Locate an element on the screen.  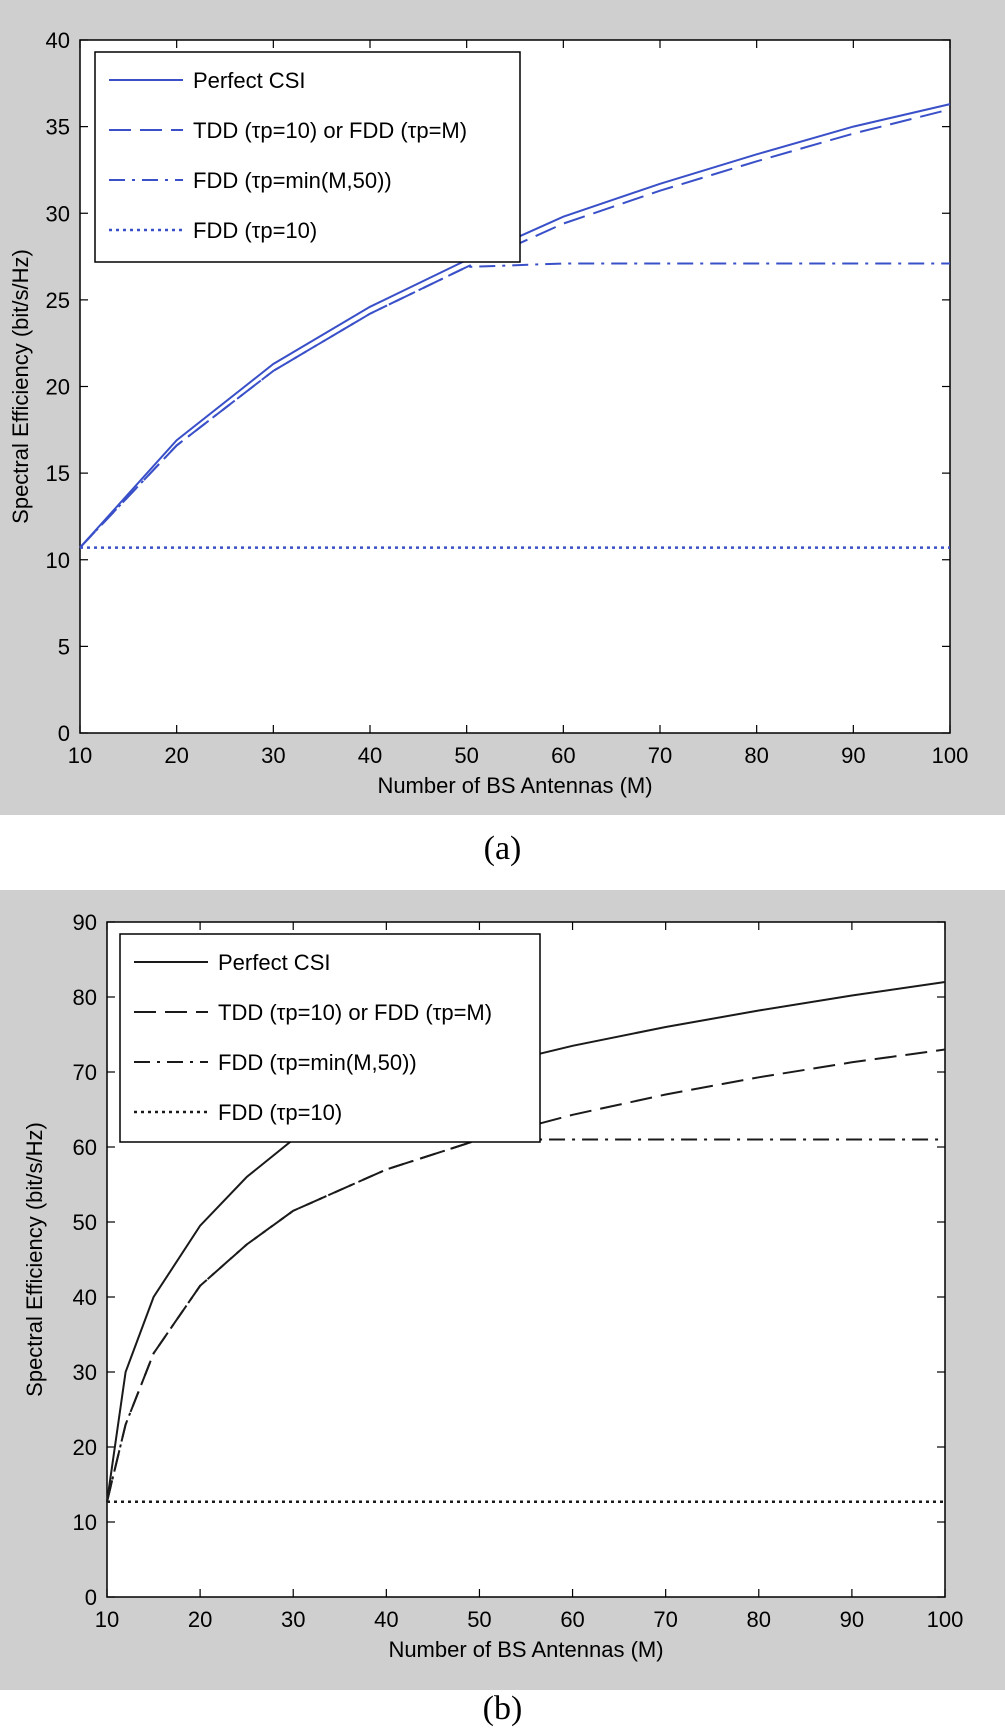
y-tick-label: 15 is located at coordinates (58, 473).